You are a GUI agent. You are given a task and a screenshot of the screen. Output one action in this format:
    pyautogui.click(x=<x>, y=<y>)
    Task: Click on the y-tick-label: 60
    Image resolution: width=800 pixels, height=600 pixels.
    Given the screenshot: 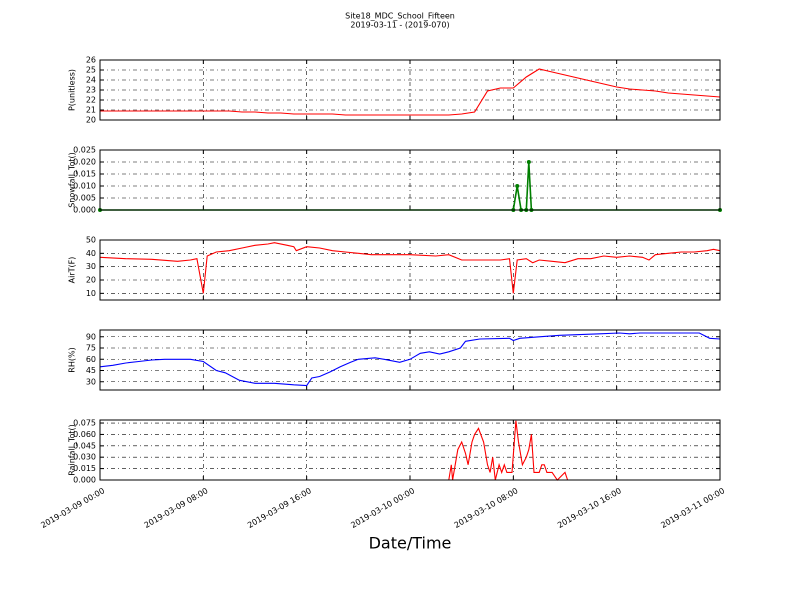 What is the action you would take?
    pyautogui.click(x=91, y=359)
    